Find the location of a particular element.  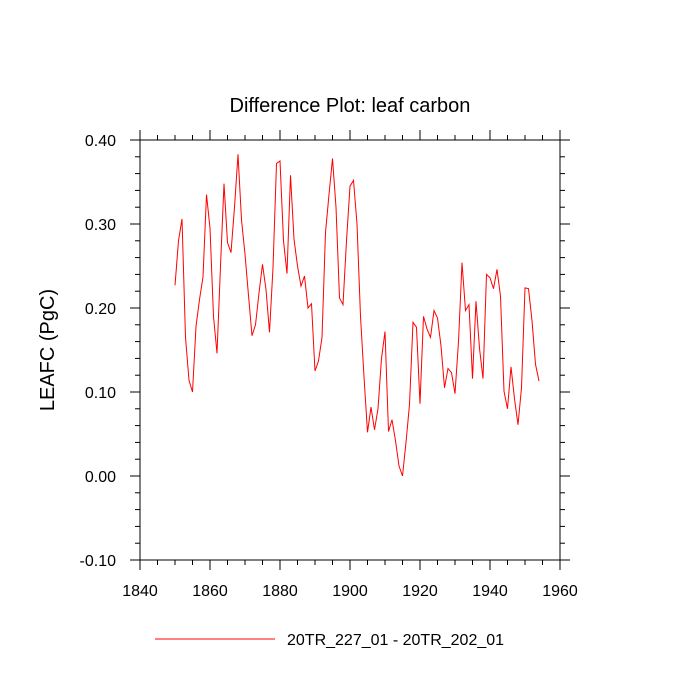

y-tick-label: 0.30 is located at coordinates (100, 225).